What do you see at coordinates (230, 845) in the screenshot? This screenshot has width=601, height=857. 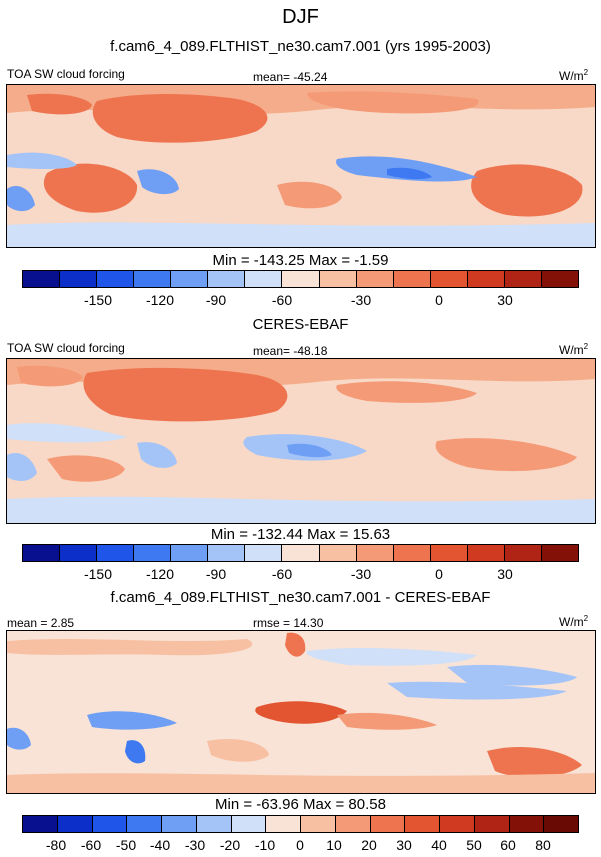 I see `panel3-tick-5: -20` at bounding box center [230, 845].